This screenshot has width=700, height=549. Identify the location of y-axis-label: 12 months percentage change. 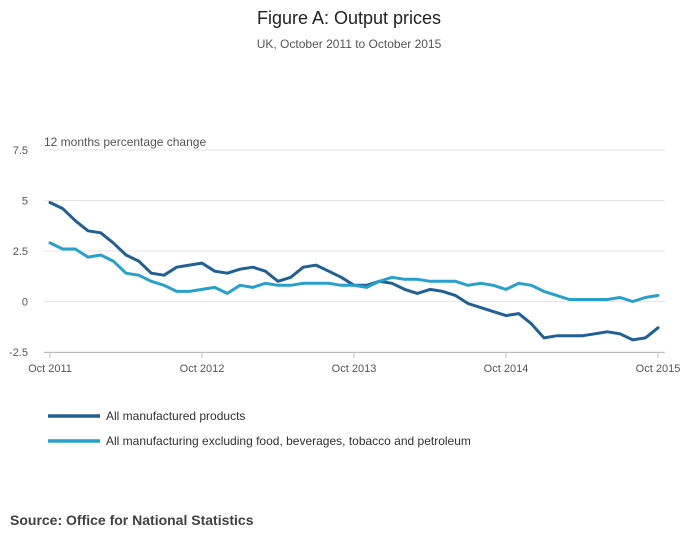
(125, 142).